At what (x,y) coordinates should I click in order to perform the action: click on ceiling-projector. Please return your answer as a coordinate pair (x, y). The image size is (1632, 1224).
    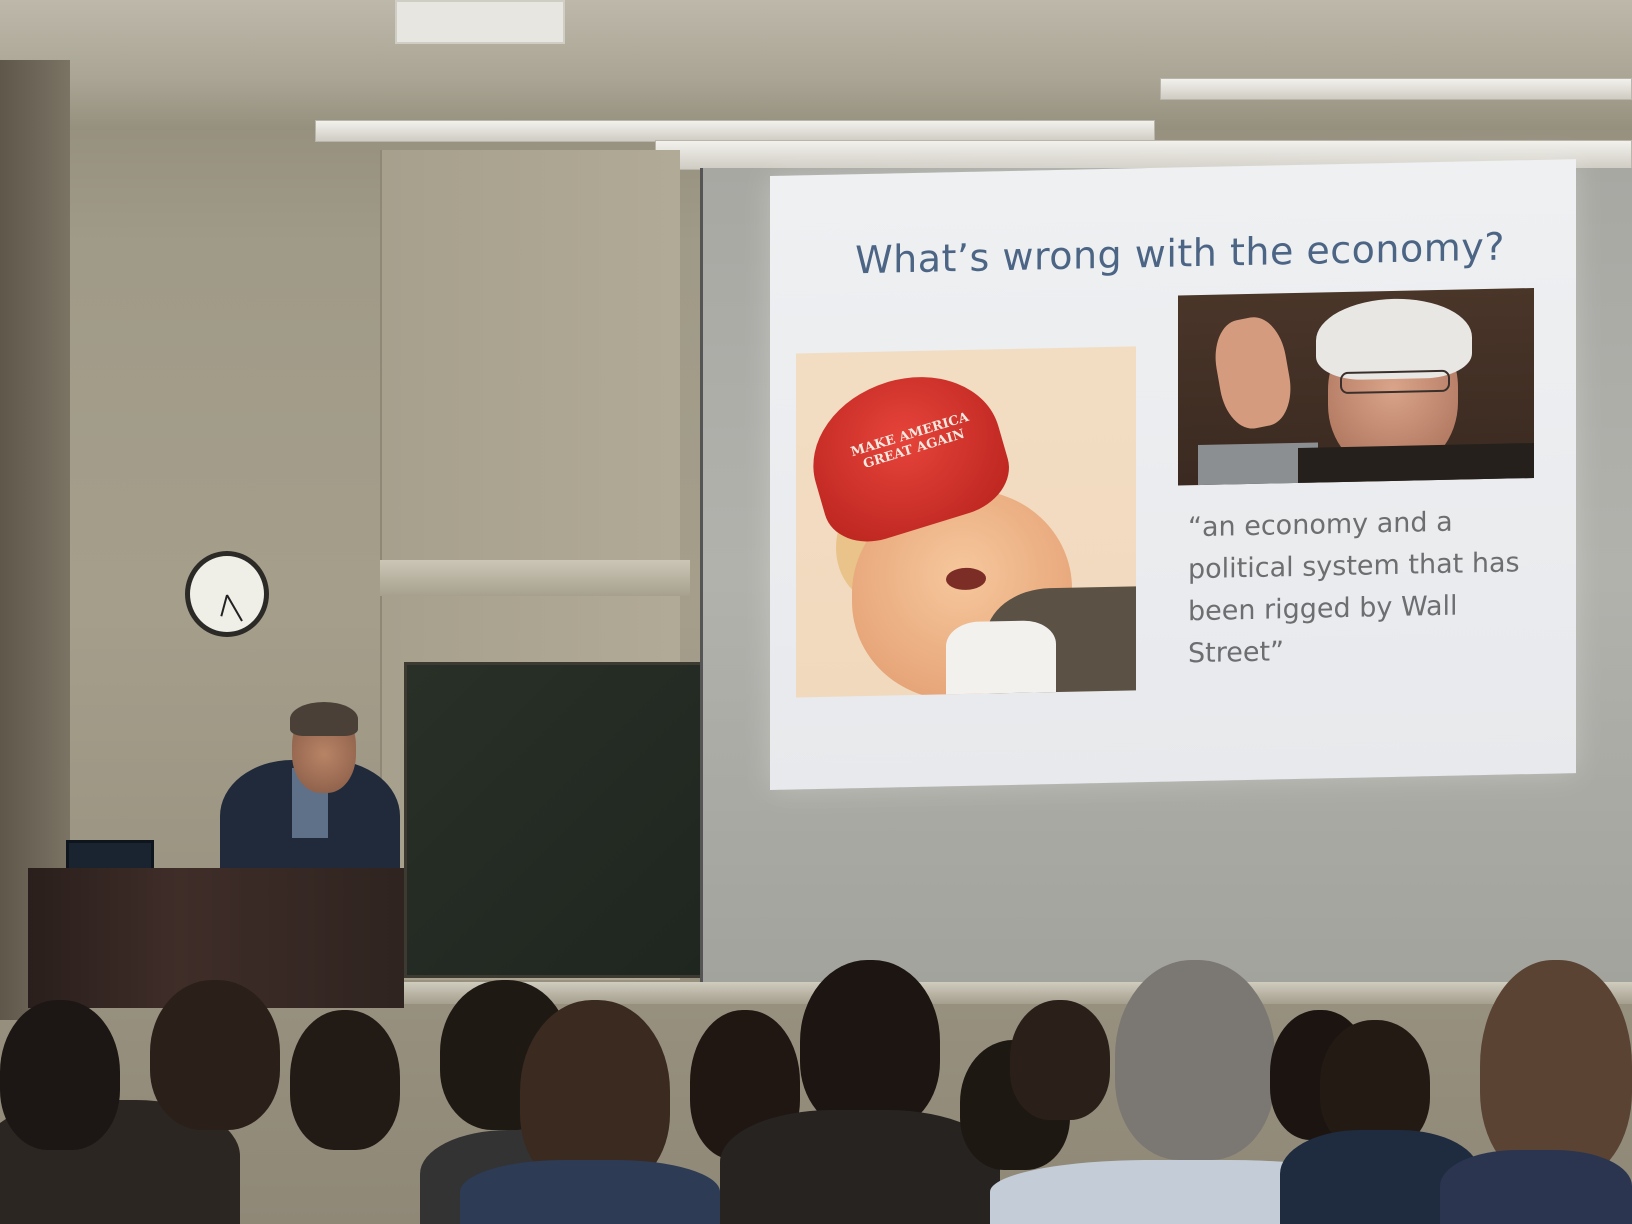
    Looking at the image, I should click on (480, 22).